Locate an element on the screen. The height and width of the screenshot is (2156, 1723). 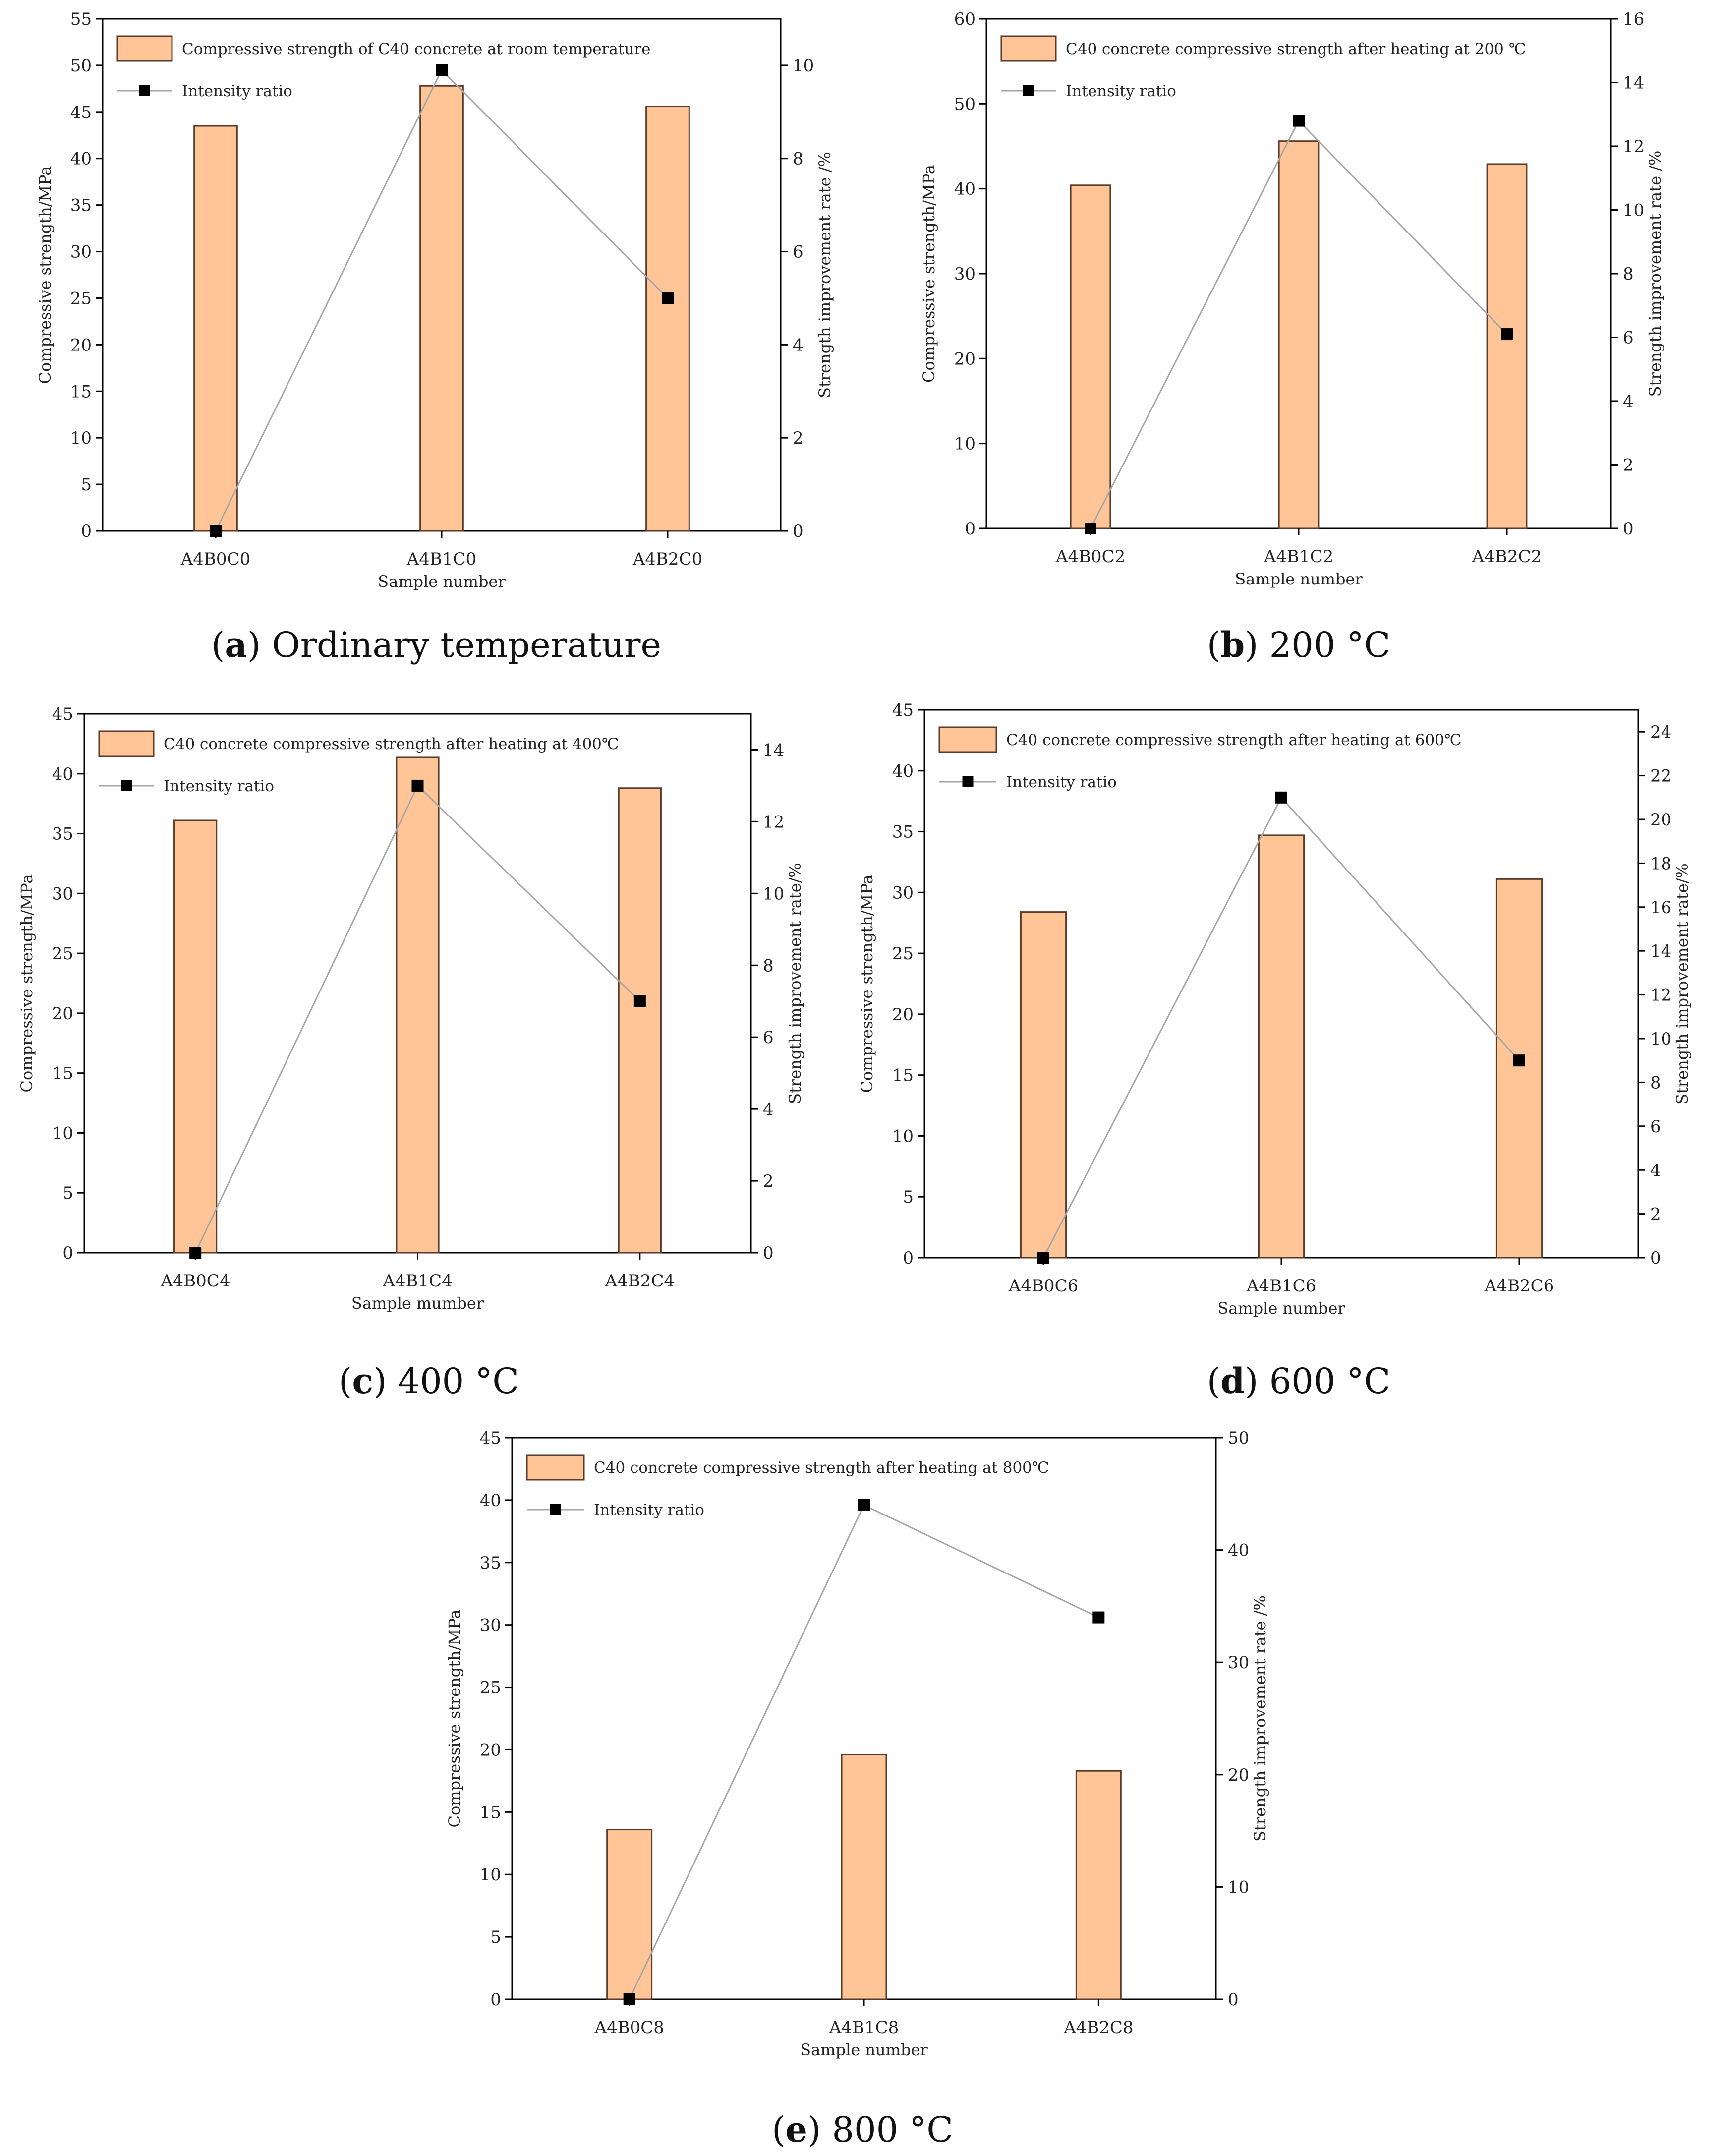
y2-axis-title: Strength improvement rate/% is located at coordinates (795, 984).